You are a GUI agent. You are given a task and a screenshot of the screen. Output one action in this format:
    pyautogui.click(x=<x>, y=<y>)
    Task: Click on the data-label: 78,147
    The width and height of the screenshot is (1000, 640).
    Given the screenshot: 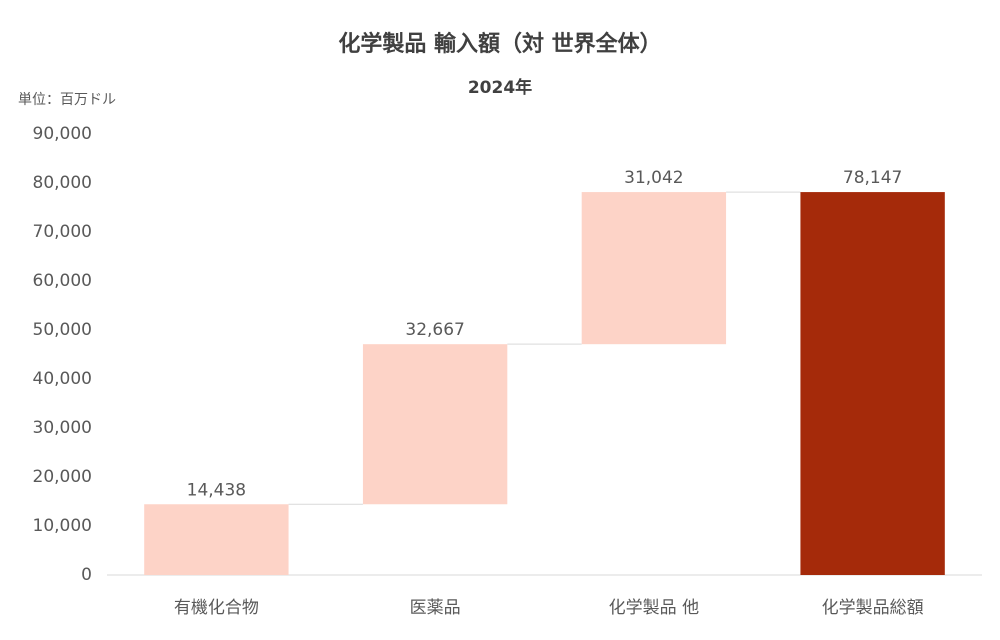 What is the action you would take?
    pyautogui.click(x=872, y=178)
    